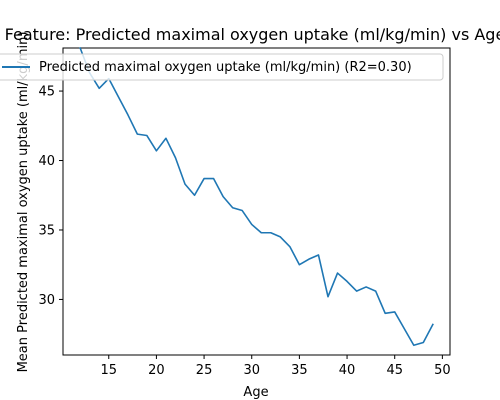 This screenshot has width=500, height=400. What do you see at coordinates (347, 370) in the screenshot?
I see `x-tick-label: 40` at bounding box center [347, 370].